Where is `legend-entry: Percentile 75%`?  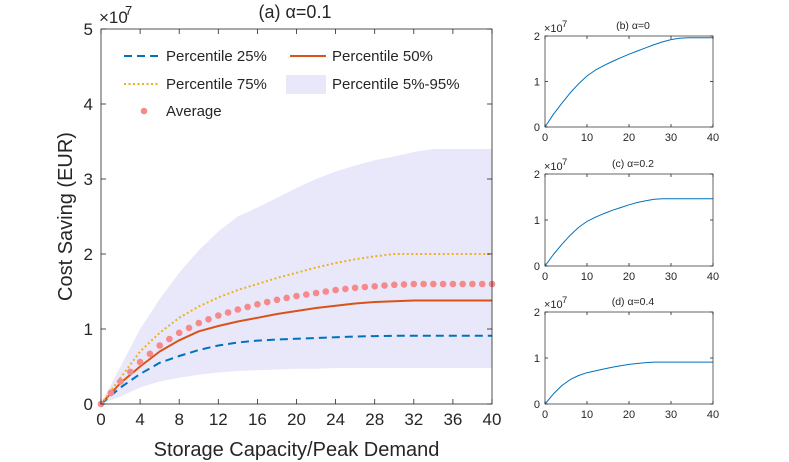 legend-entry: Percentile 75% is located at coordinates (195, 84).